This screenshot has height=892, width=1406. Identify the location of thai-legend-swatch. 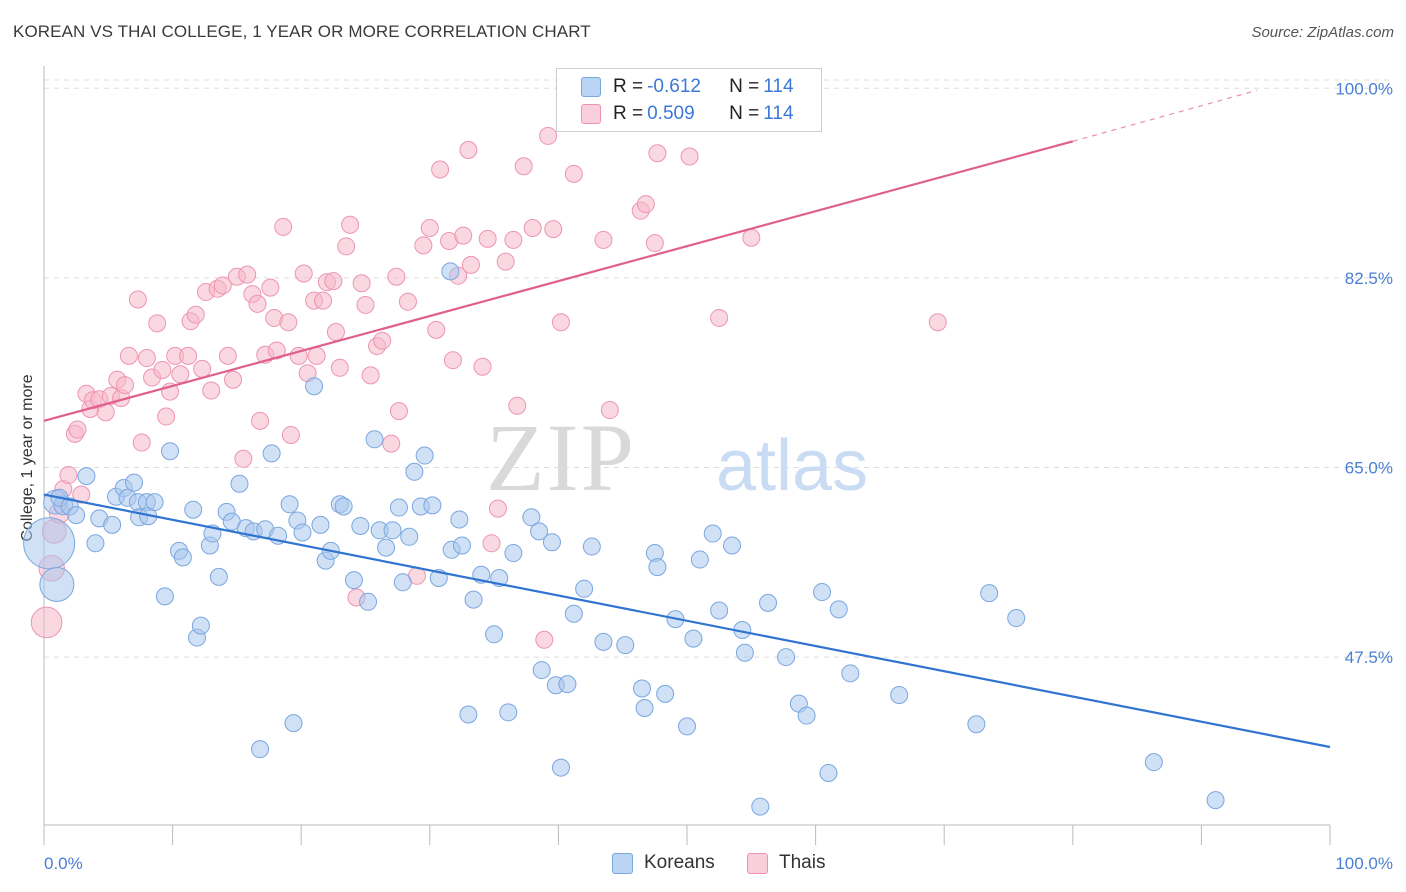
(757, 863).